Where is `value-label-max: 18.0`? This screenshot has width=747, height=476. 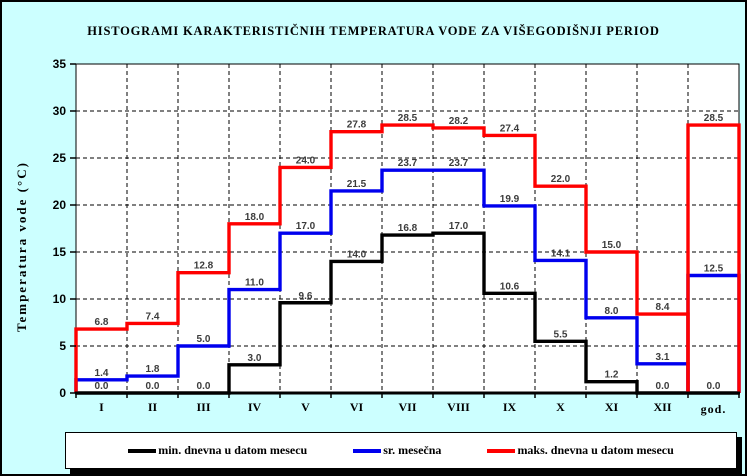
value-label-max: 18.0 is located at coordinates (255, 217).